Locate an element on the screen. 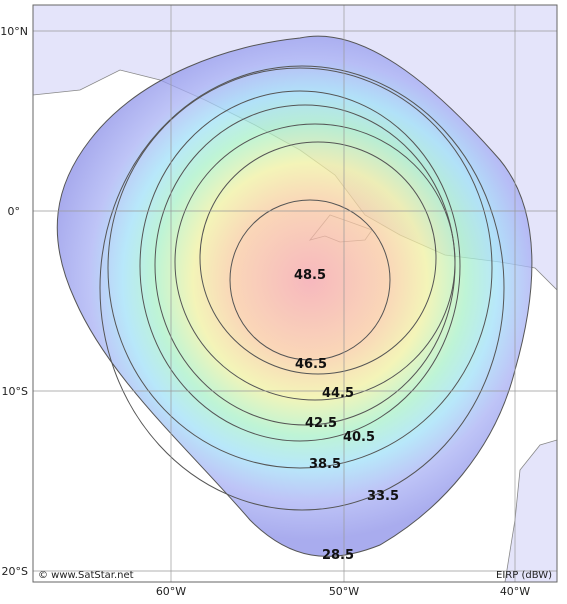 This screenshot has width=567, height=604. contour-label: 48.5 is located at coordinates (310, 275).